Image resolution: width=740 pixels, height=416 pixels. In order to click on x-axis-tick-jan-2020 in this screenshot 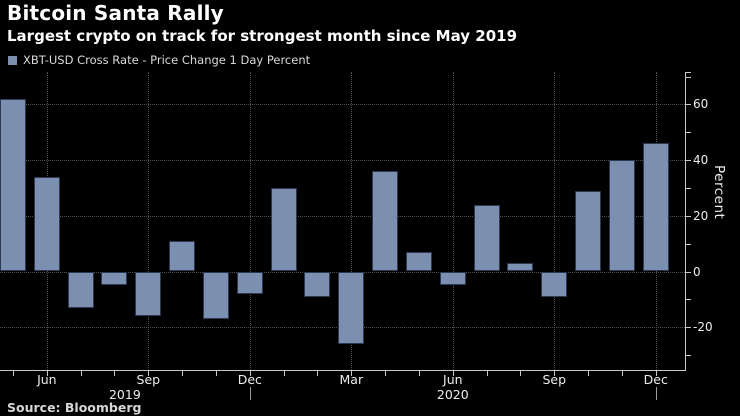, I will do `click(284, 373)`.